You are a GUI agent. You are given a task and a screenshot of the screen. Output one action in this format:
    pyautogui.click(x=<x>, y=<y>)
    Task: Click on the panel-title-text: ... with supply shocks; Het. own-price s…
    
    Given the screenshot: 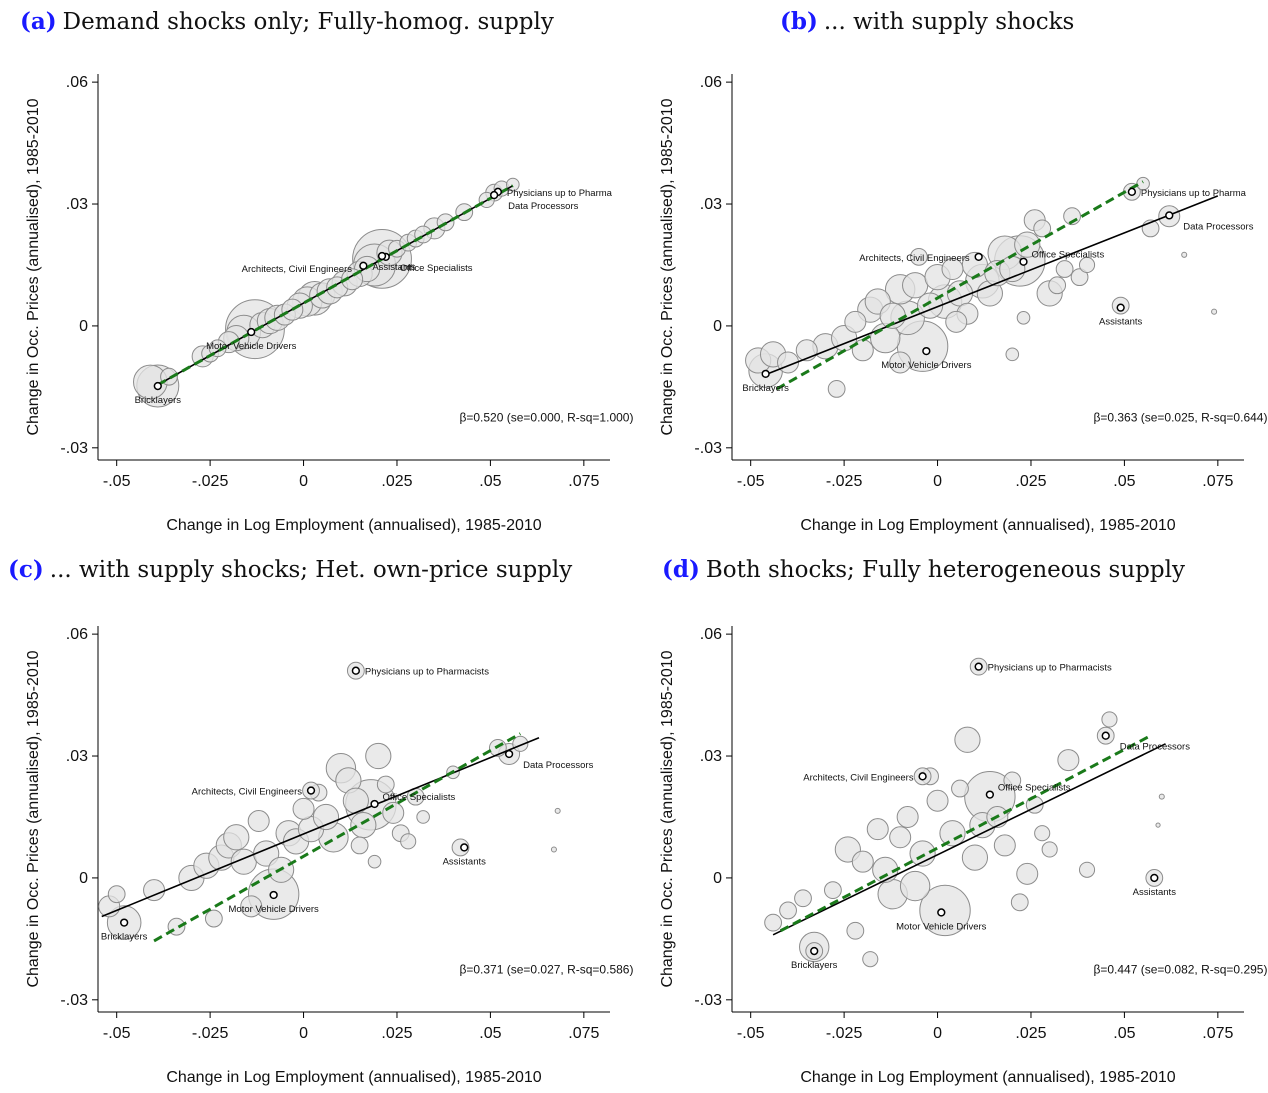 What is the action you would take?
    pyautogui.click(x=311, y=570)
    